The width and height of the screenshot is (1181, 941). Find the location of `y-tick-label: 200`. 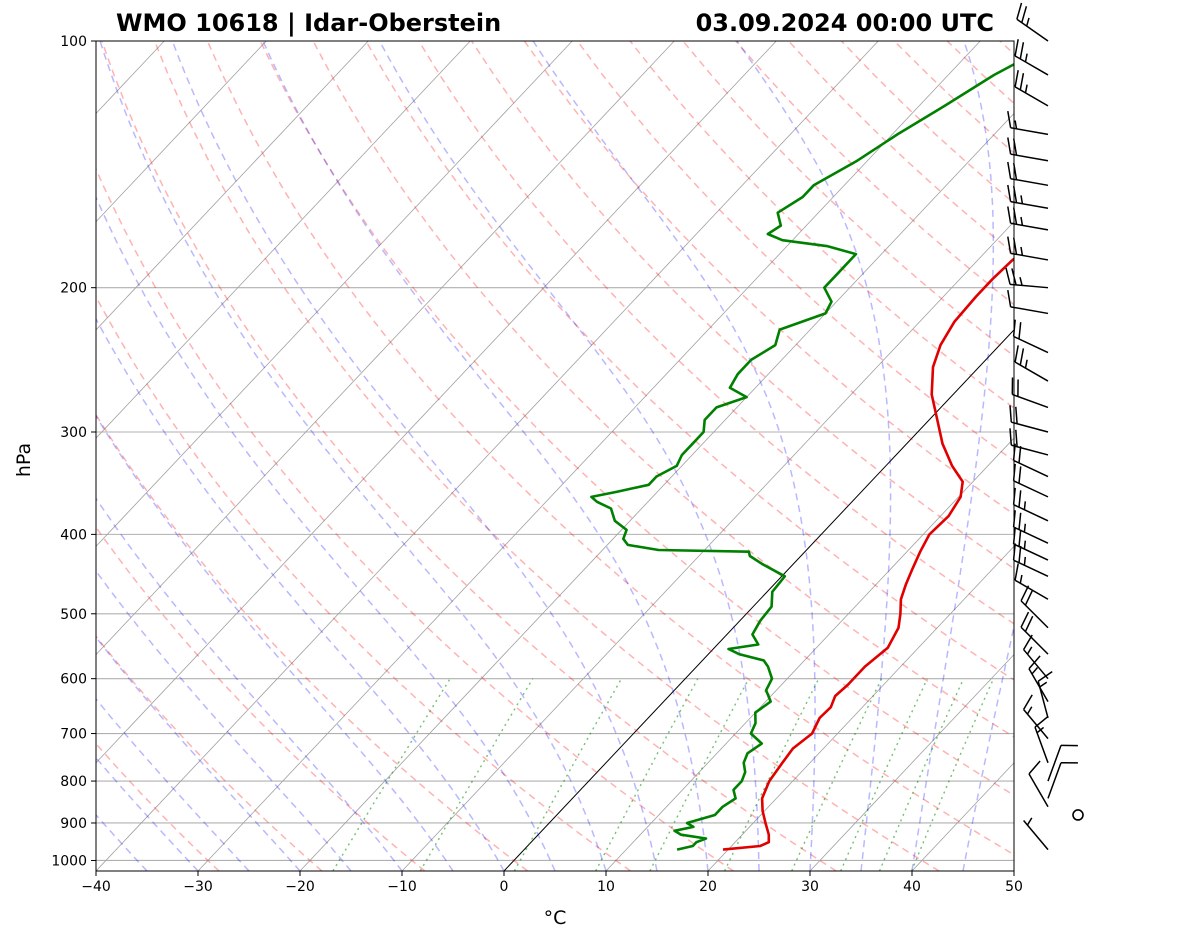

y-tick-label: 200 is located at coordinates (73, 289).